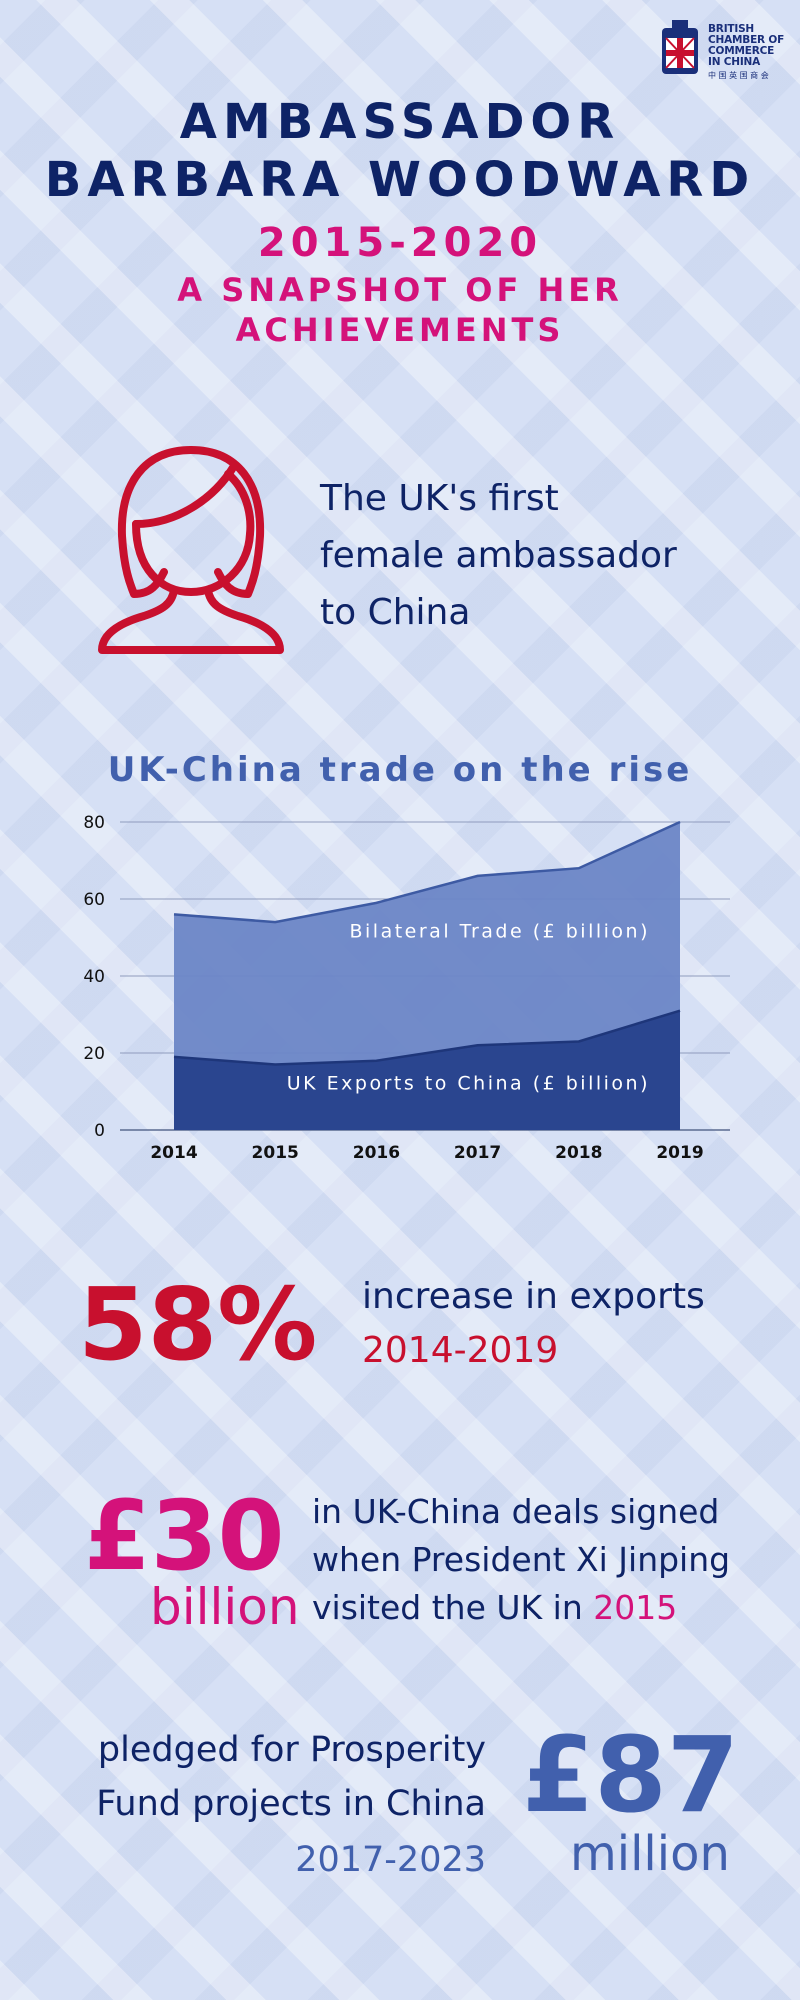  I want to click on deals-year: 2015, so click(635, 1607).